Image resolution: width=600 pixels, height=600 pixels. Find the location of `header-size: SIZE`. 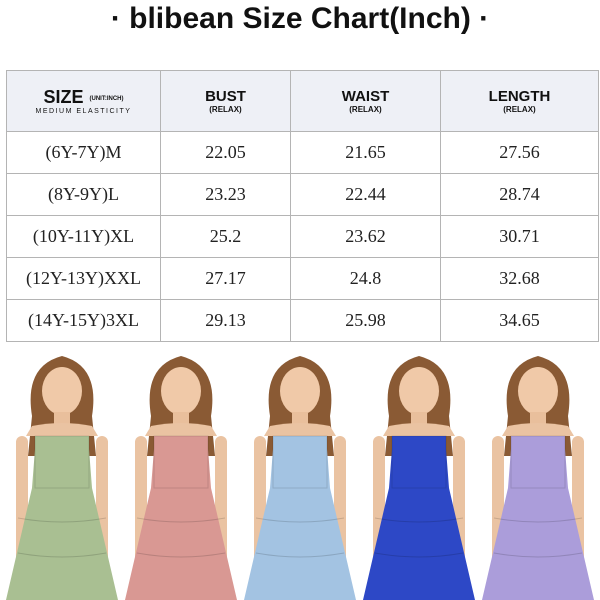

header-size: SIZE is located at coordinates (63, 97).